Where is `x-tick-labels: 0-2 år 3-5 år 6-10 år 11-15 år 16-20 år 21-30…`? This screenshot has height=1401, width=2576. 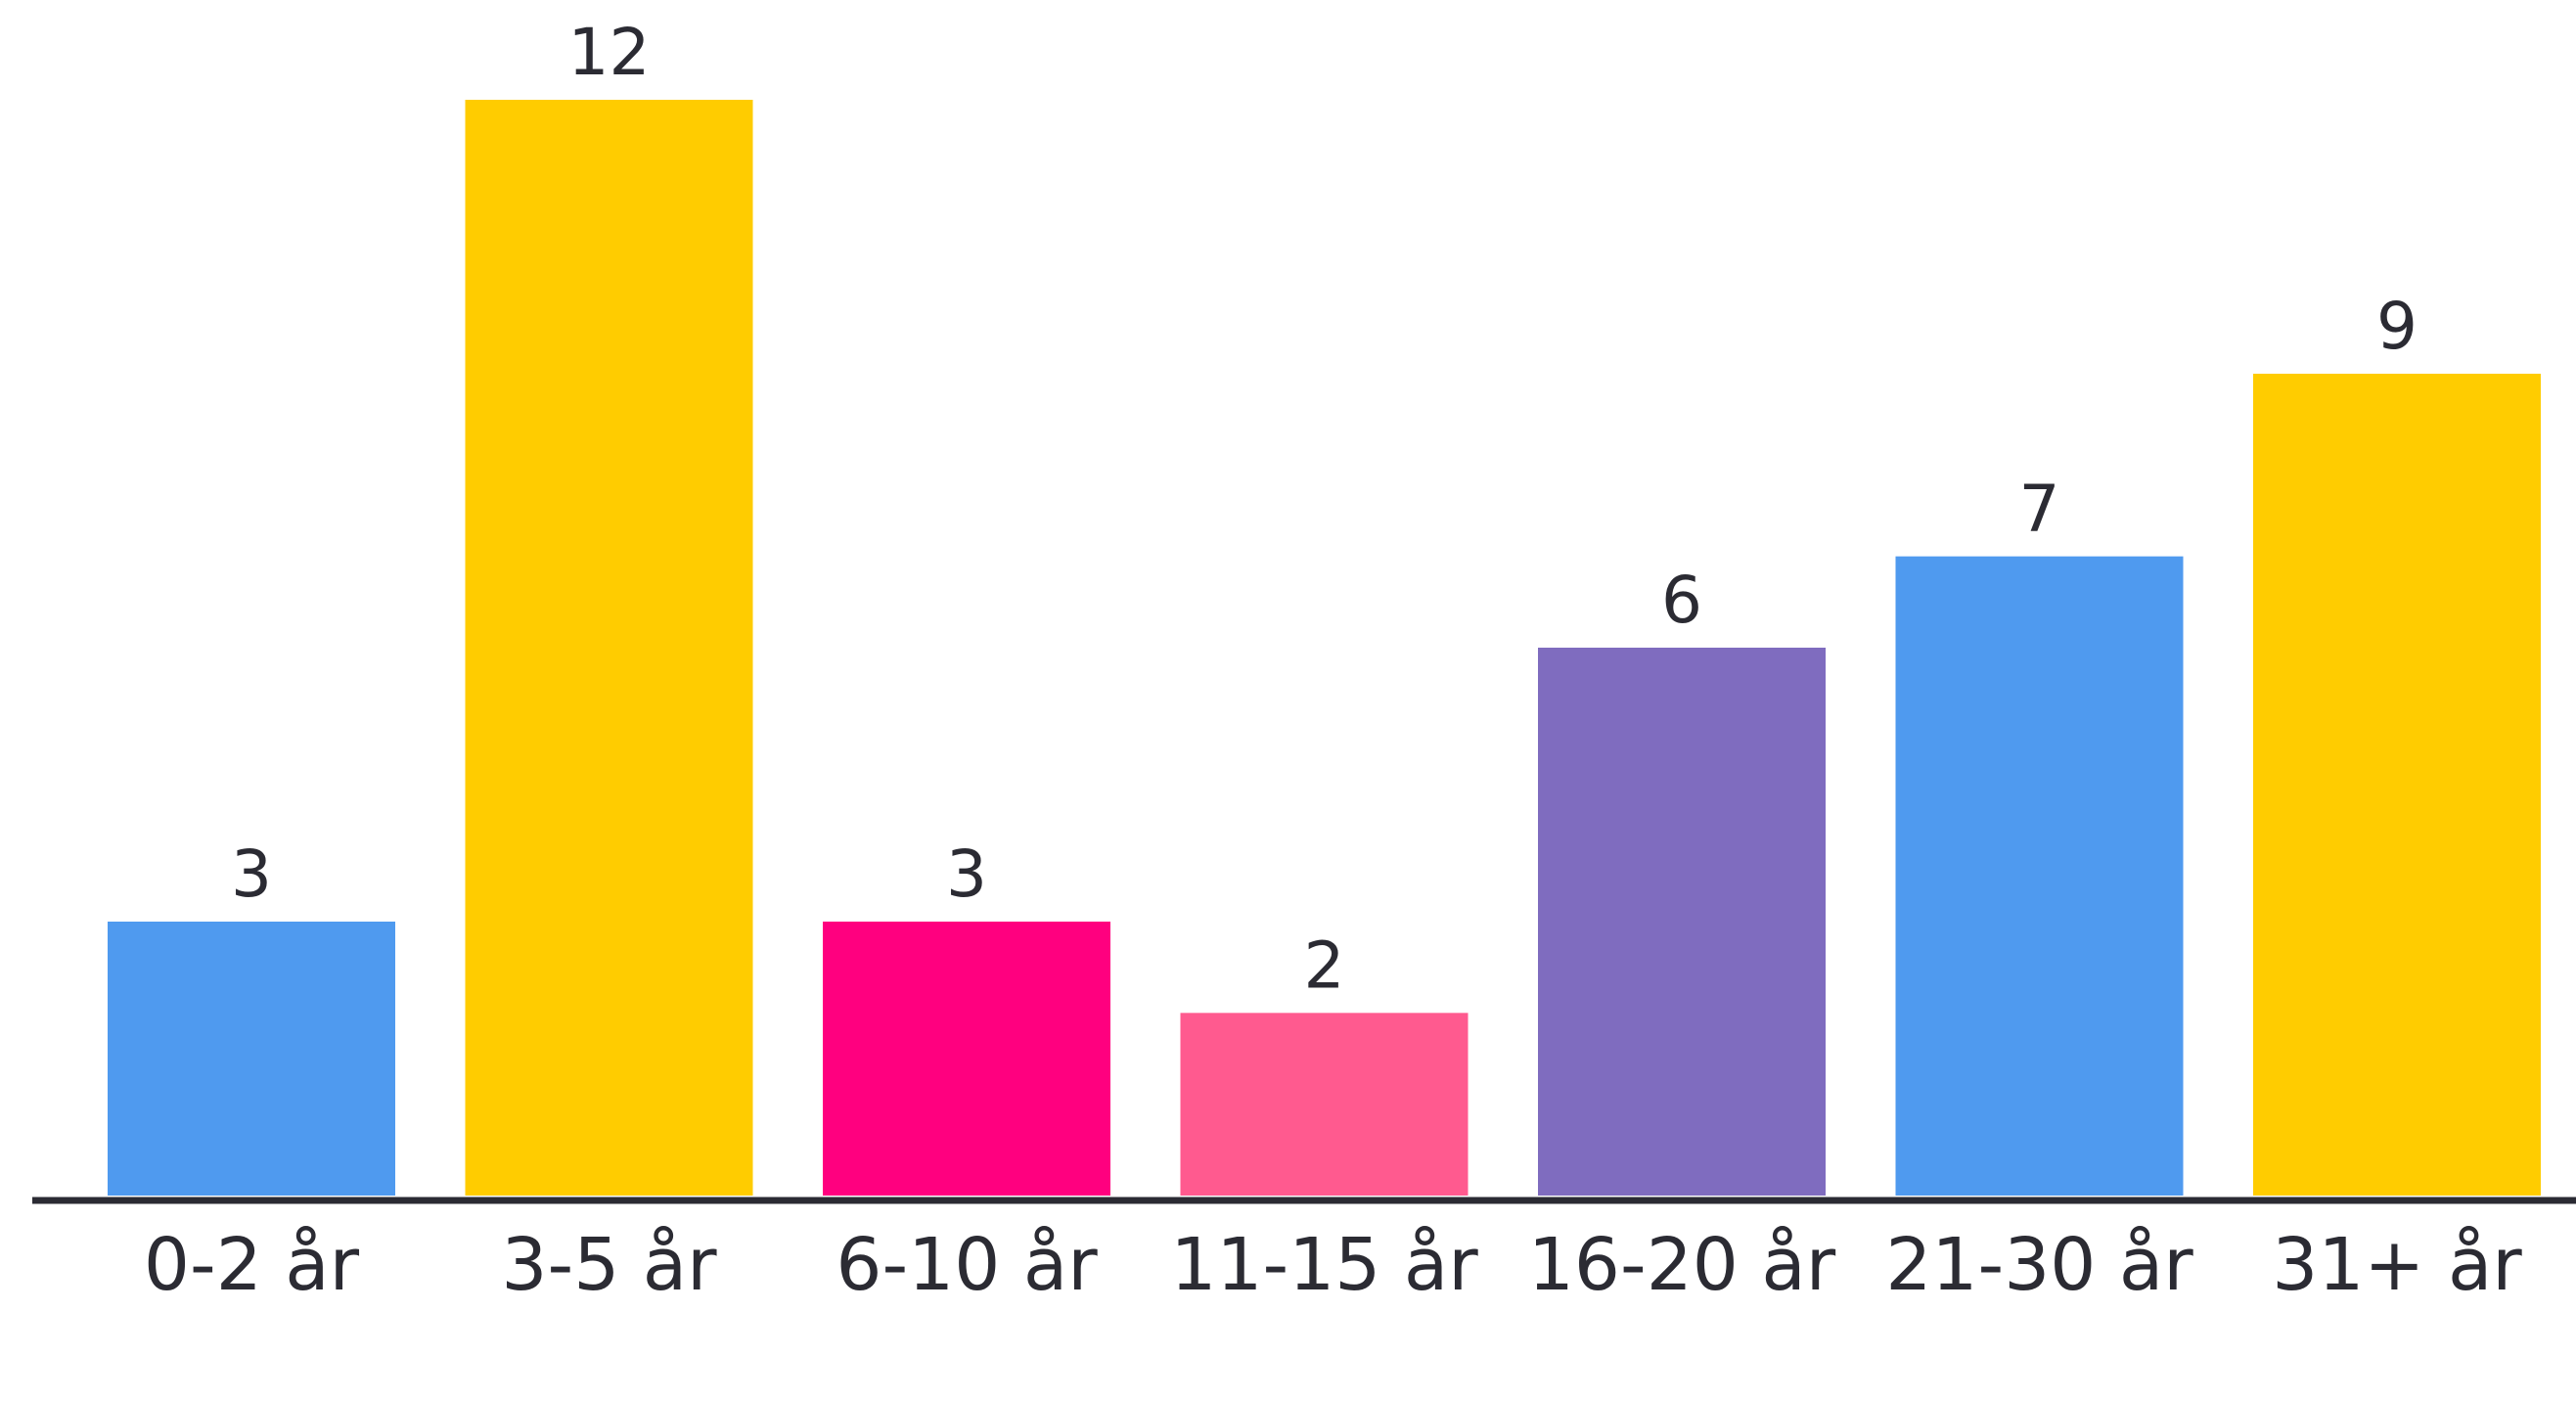 x-tick-labels: 0-2 år 3-5 år 6-10 år 11-15 år 16-20 år 21-30… is located at coordinates (1333, 1265).